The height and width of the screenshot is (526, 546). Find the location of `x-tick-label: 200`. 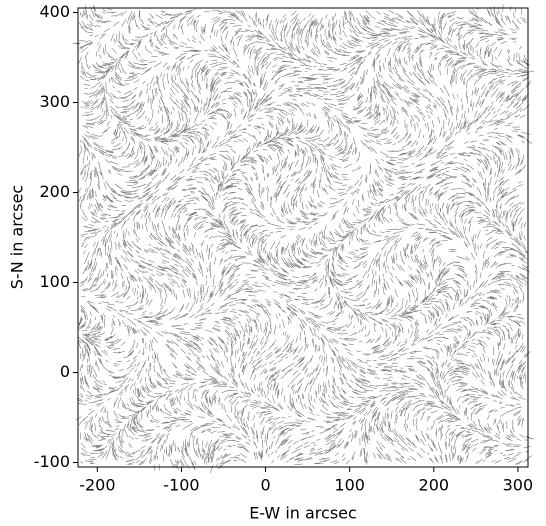

x-tick-label: 200 is located at coordinates (434, 485).